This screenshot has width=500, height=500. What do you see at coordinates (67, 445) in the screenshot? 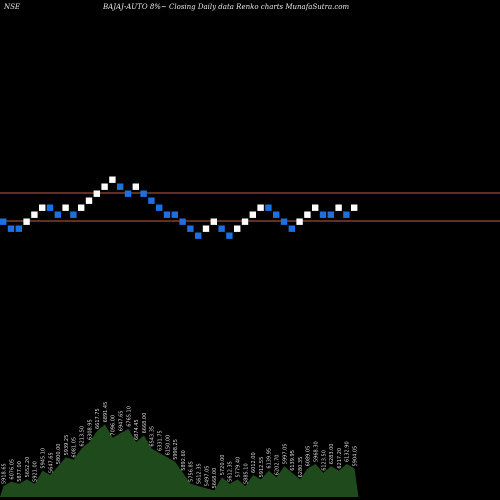
I see `volume-label: 5939.25` at bounding box center [67, 445].